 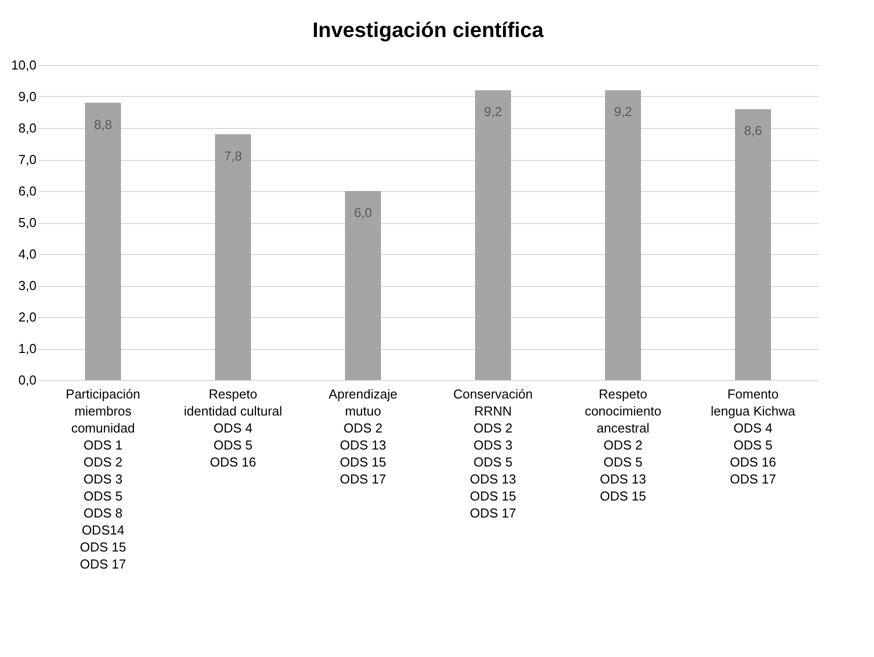 What do you see at coordinates (623, 445) in the screenshot?
I see `x-tick-label: Respeto conocimiento ancestral ODS 2 ODS 5 ODS 13 ODS 15` at bounding box center [623, 445].